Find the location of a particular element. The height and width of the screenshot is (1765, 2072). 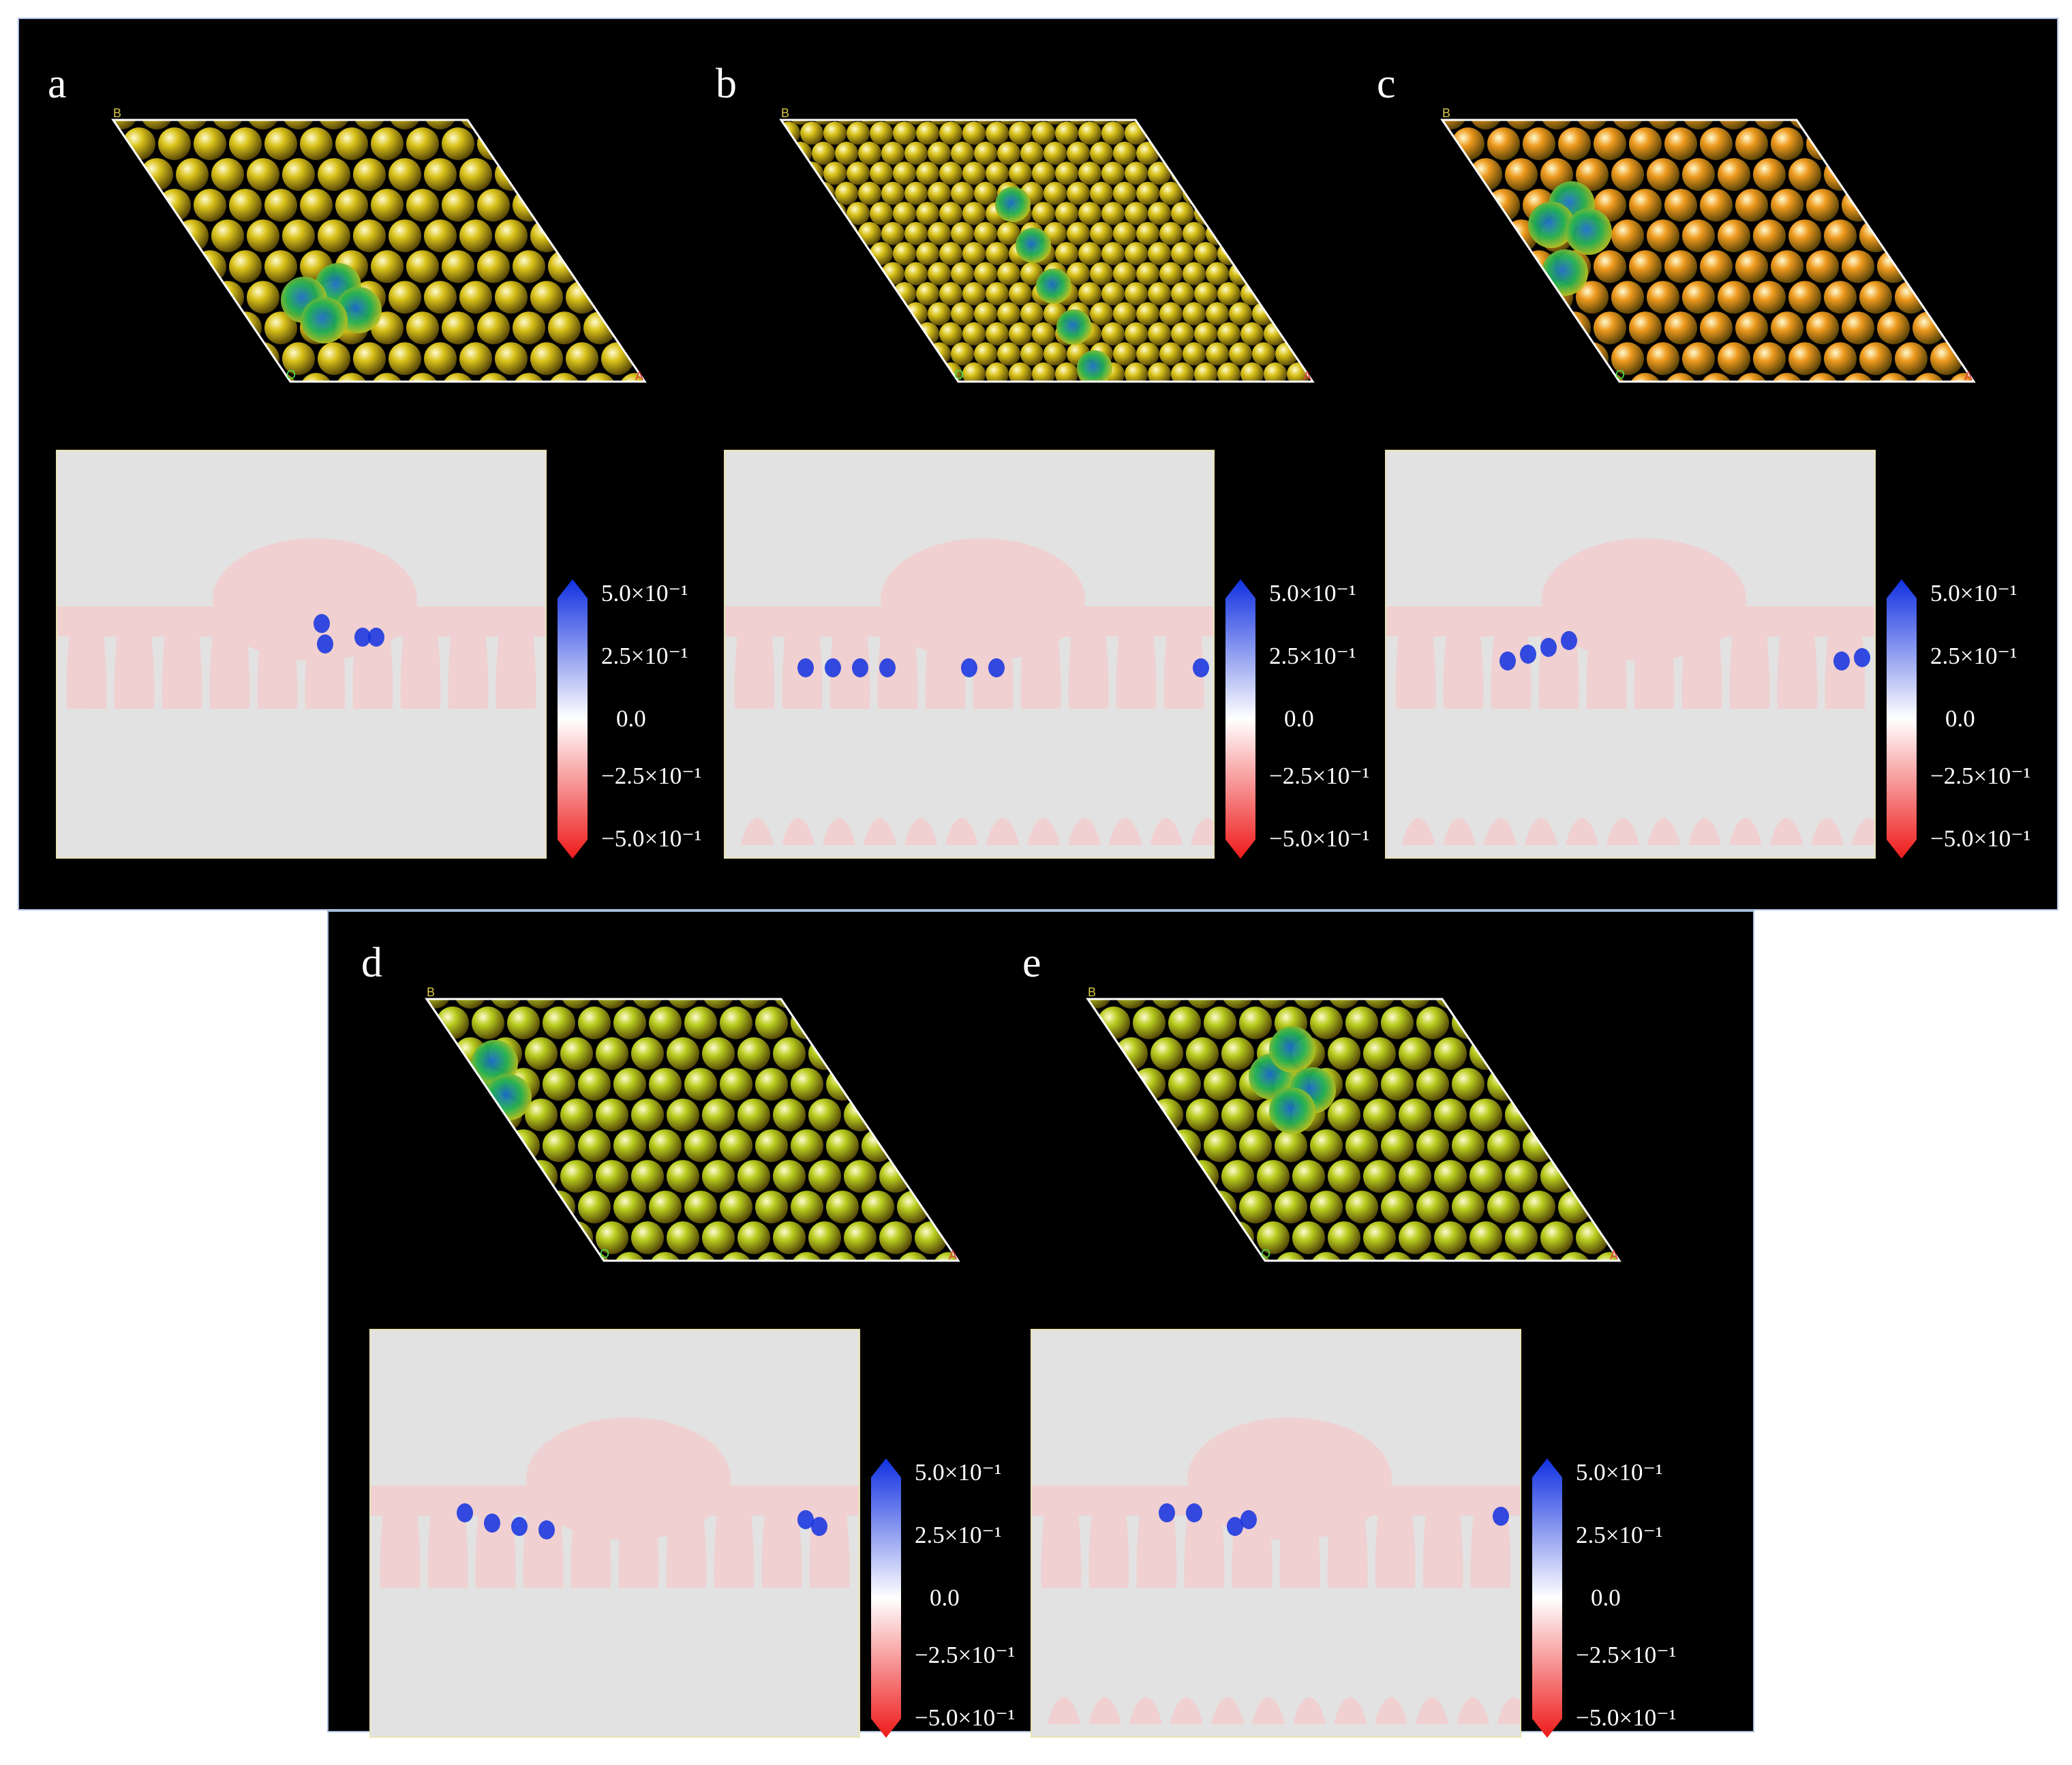

panel-letter: b is located at coordinates (726, 84).